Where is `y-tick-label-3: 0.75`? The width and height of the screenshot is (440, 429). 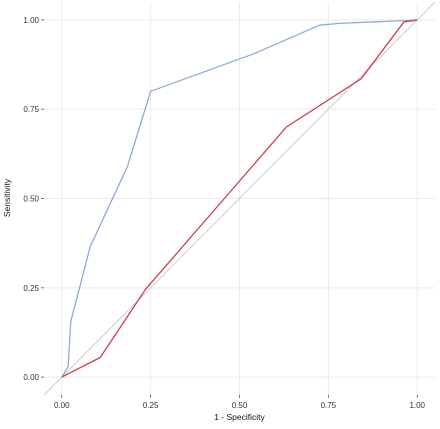 y-tick-label-3: 0.75 is located at coordinates (31, 109).